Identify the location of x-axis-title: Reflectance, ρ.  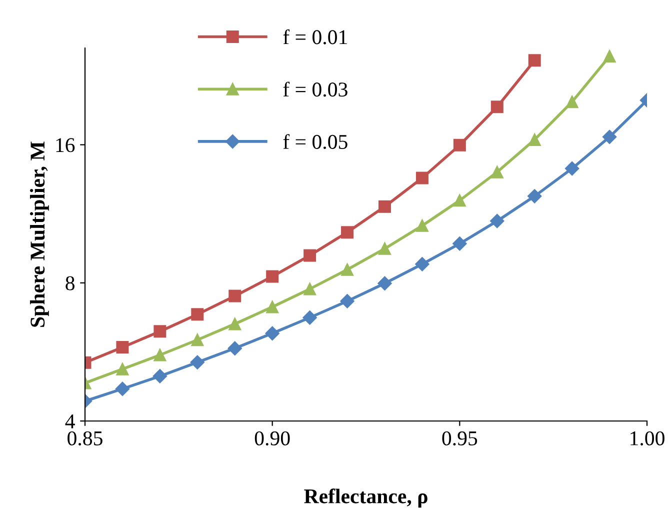
(366, 498).